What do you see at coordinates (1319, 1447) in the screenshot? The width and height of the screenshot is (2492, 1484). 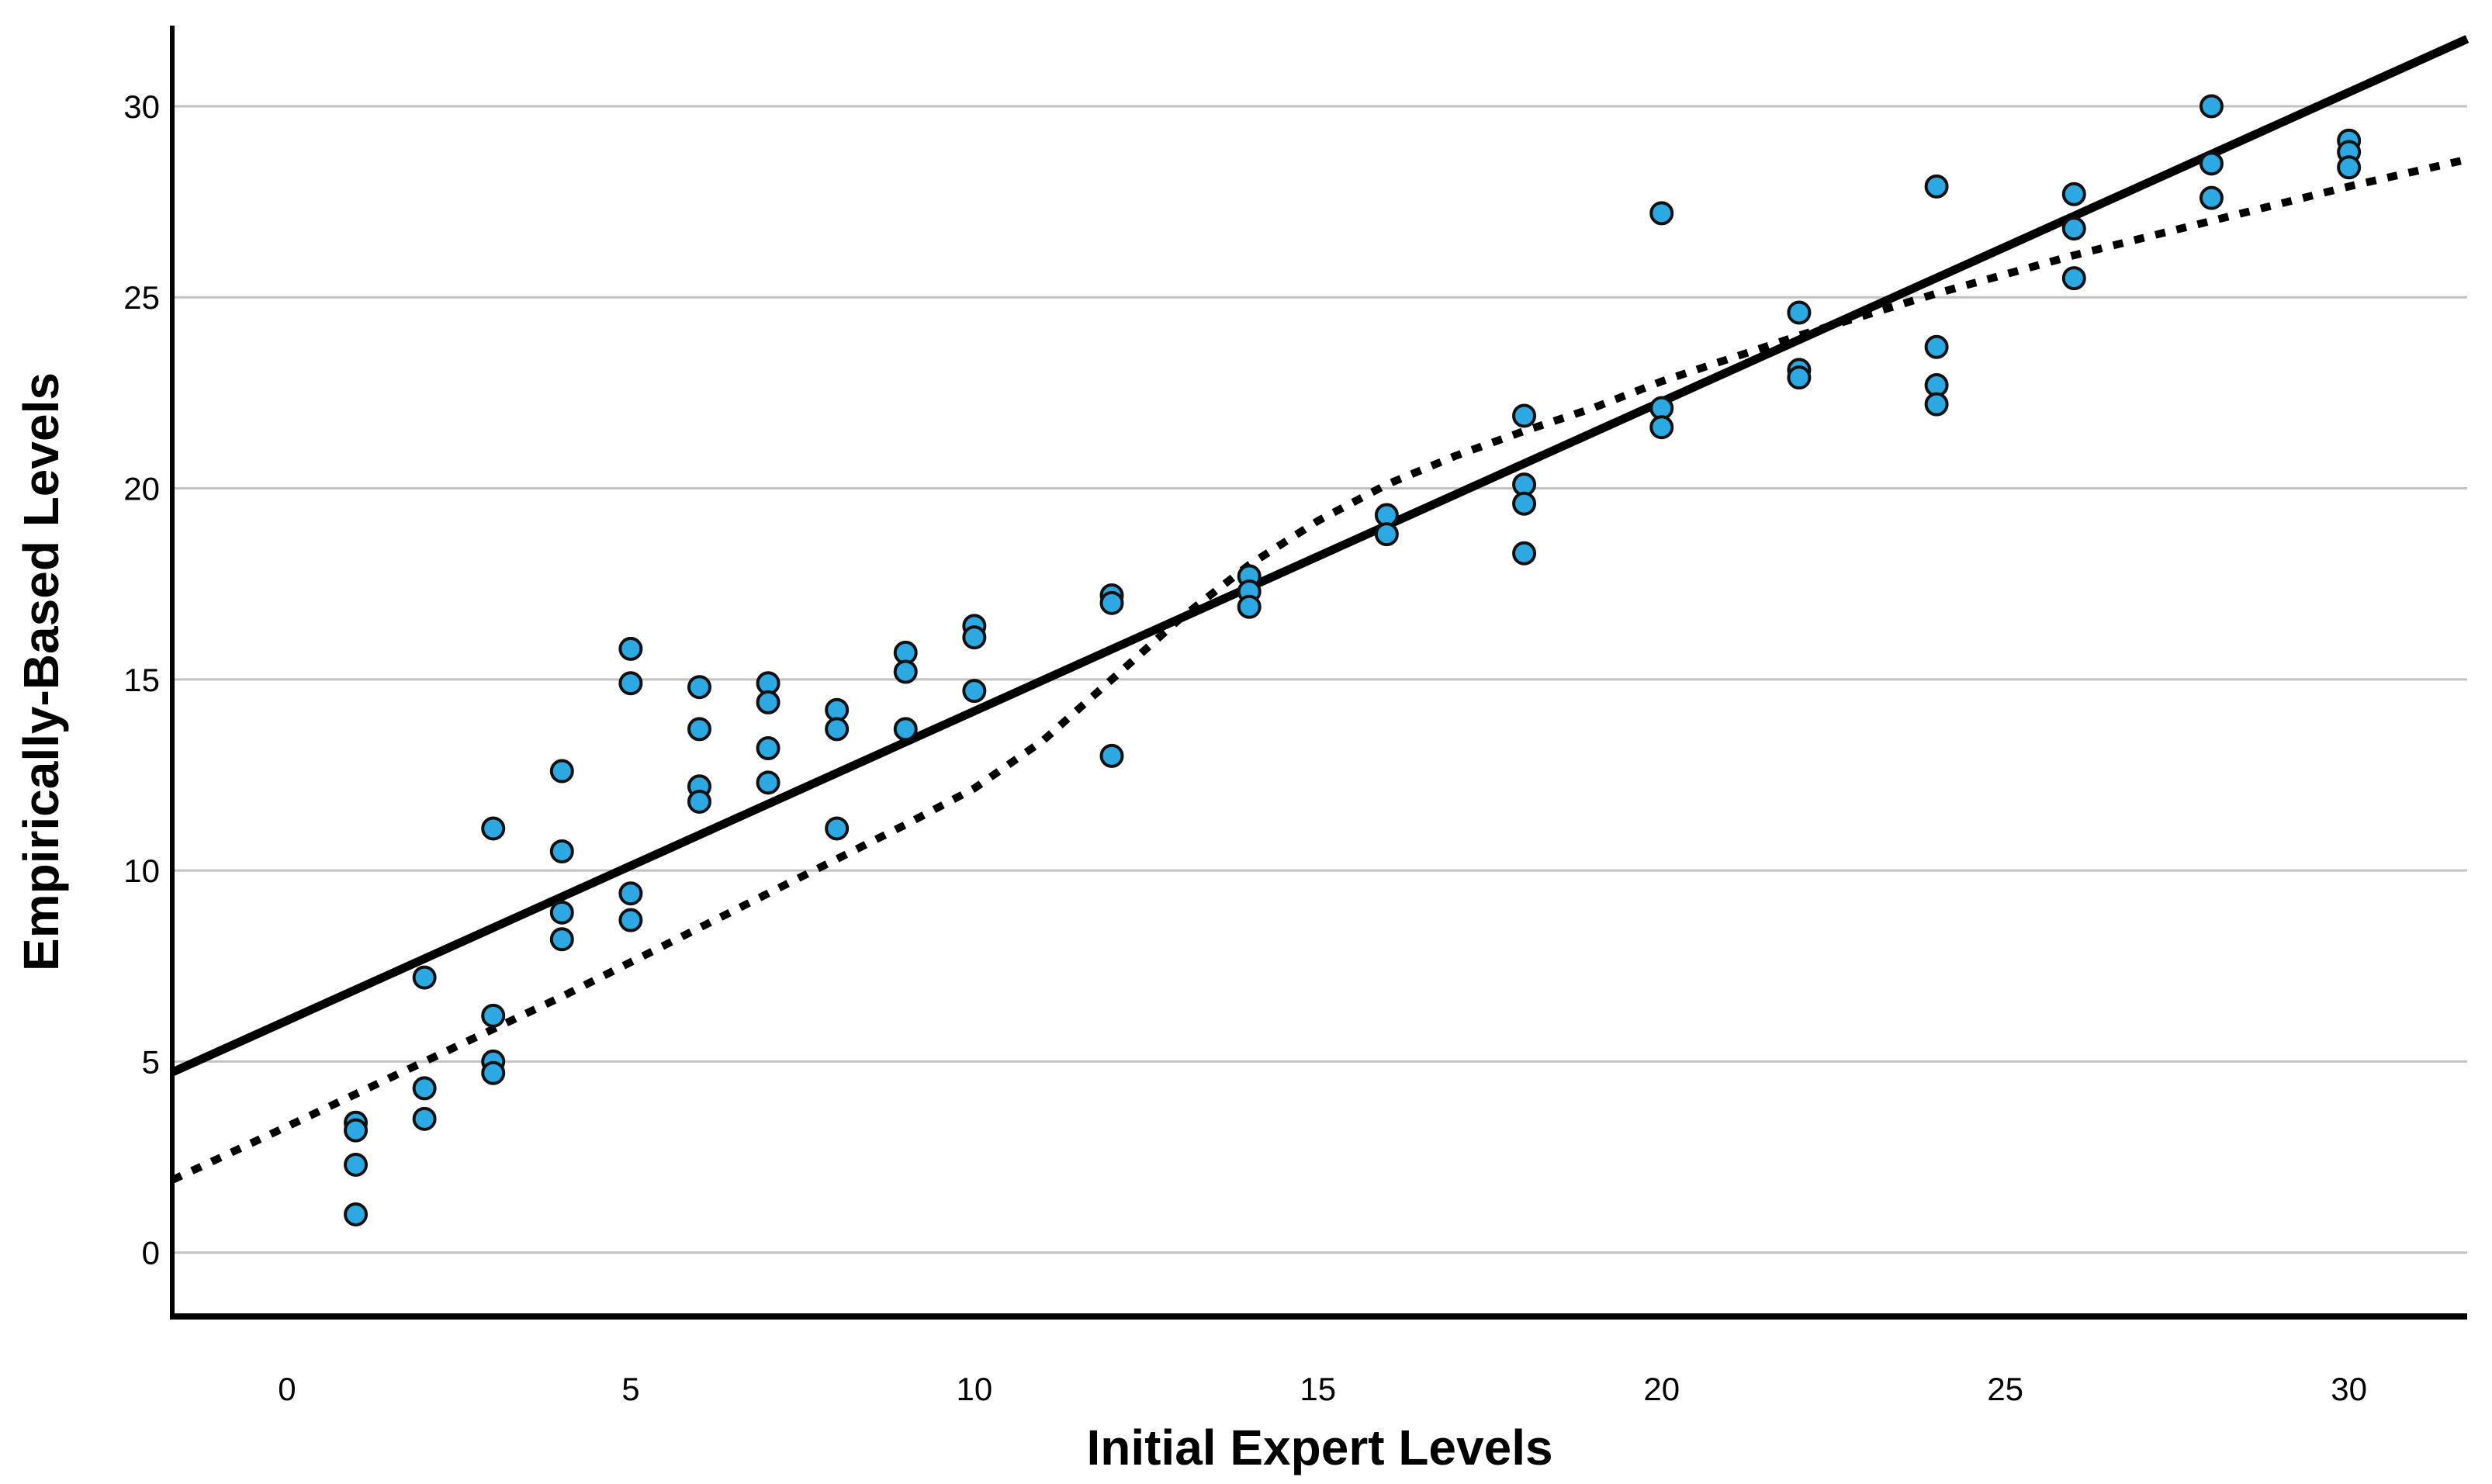 I see `x-axis-title: Initial Expert Levels` at bounding box center [1319, 1447].